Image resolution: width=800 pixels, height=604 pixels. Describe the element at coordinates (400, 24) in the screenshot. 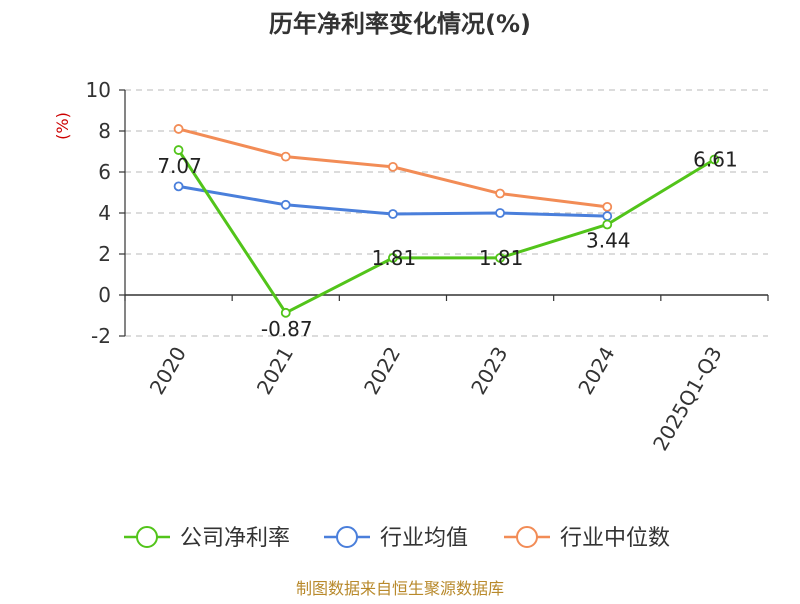

I see `chart-title: 历年净利率变化情况(%)` at that location.